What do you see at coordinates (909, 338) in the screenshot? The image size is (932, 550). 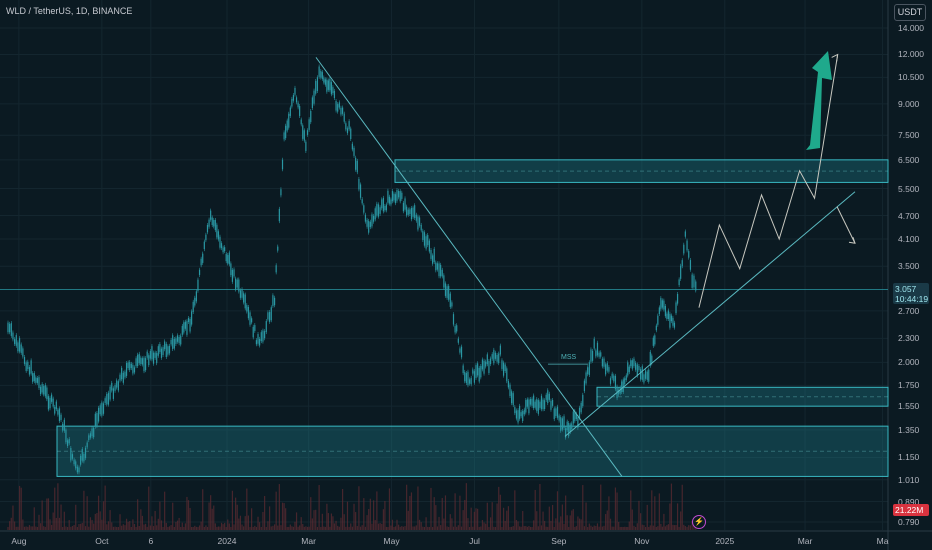 I see `y-tick-label: 2.300` at bounding box center [909, 338].